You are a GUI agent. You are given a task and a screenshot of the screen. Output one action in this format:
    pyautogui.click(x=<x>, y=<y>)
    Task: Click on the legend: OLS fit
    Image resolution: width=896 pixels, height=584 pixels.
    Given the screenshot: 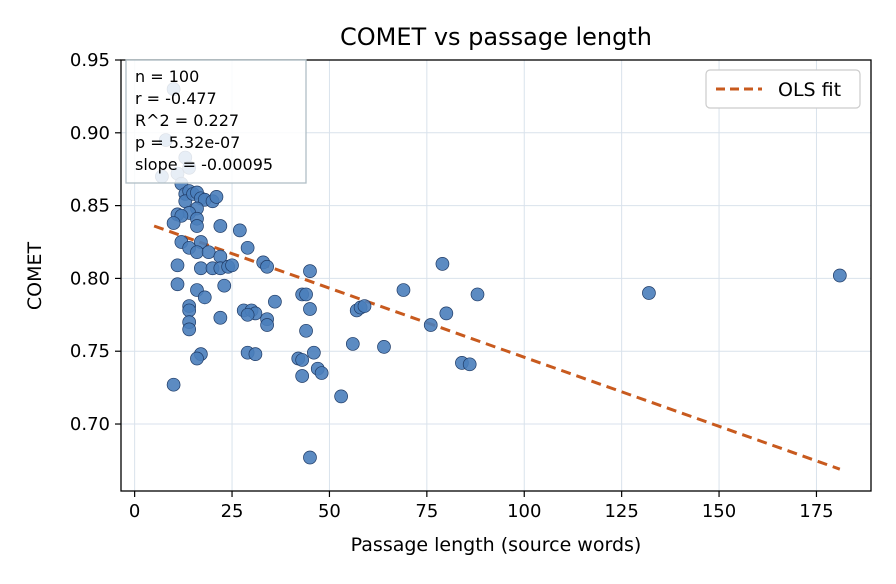 What is the action you would take?
    pyautogui.click(x=783, y=89)
    